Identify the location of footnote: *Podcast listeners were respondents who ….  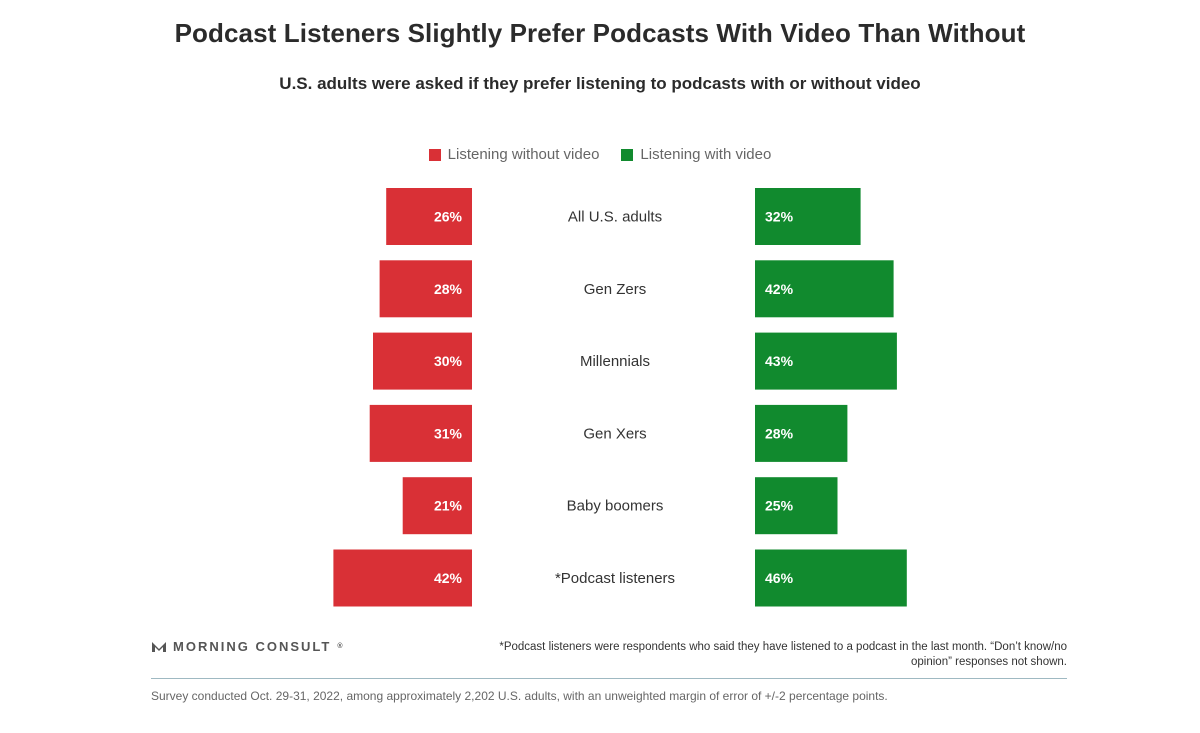
(783, 654).